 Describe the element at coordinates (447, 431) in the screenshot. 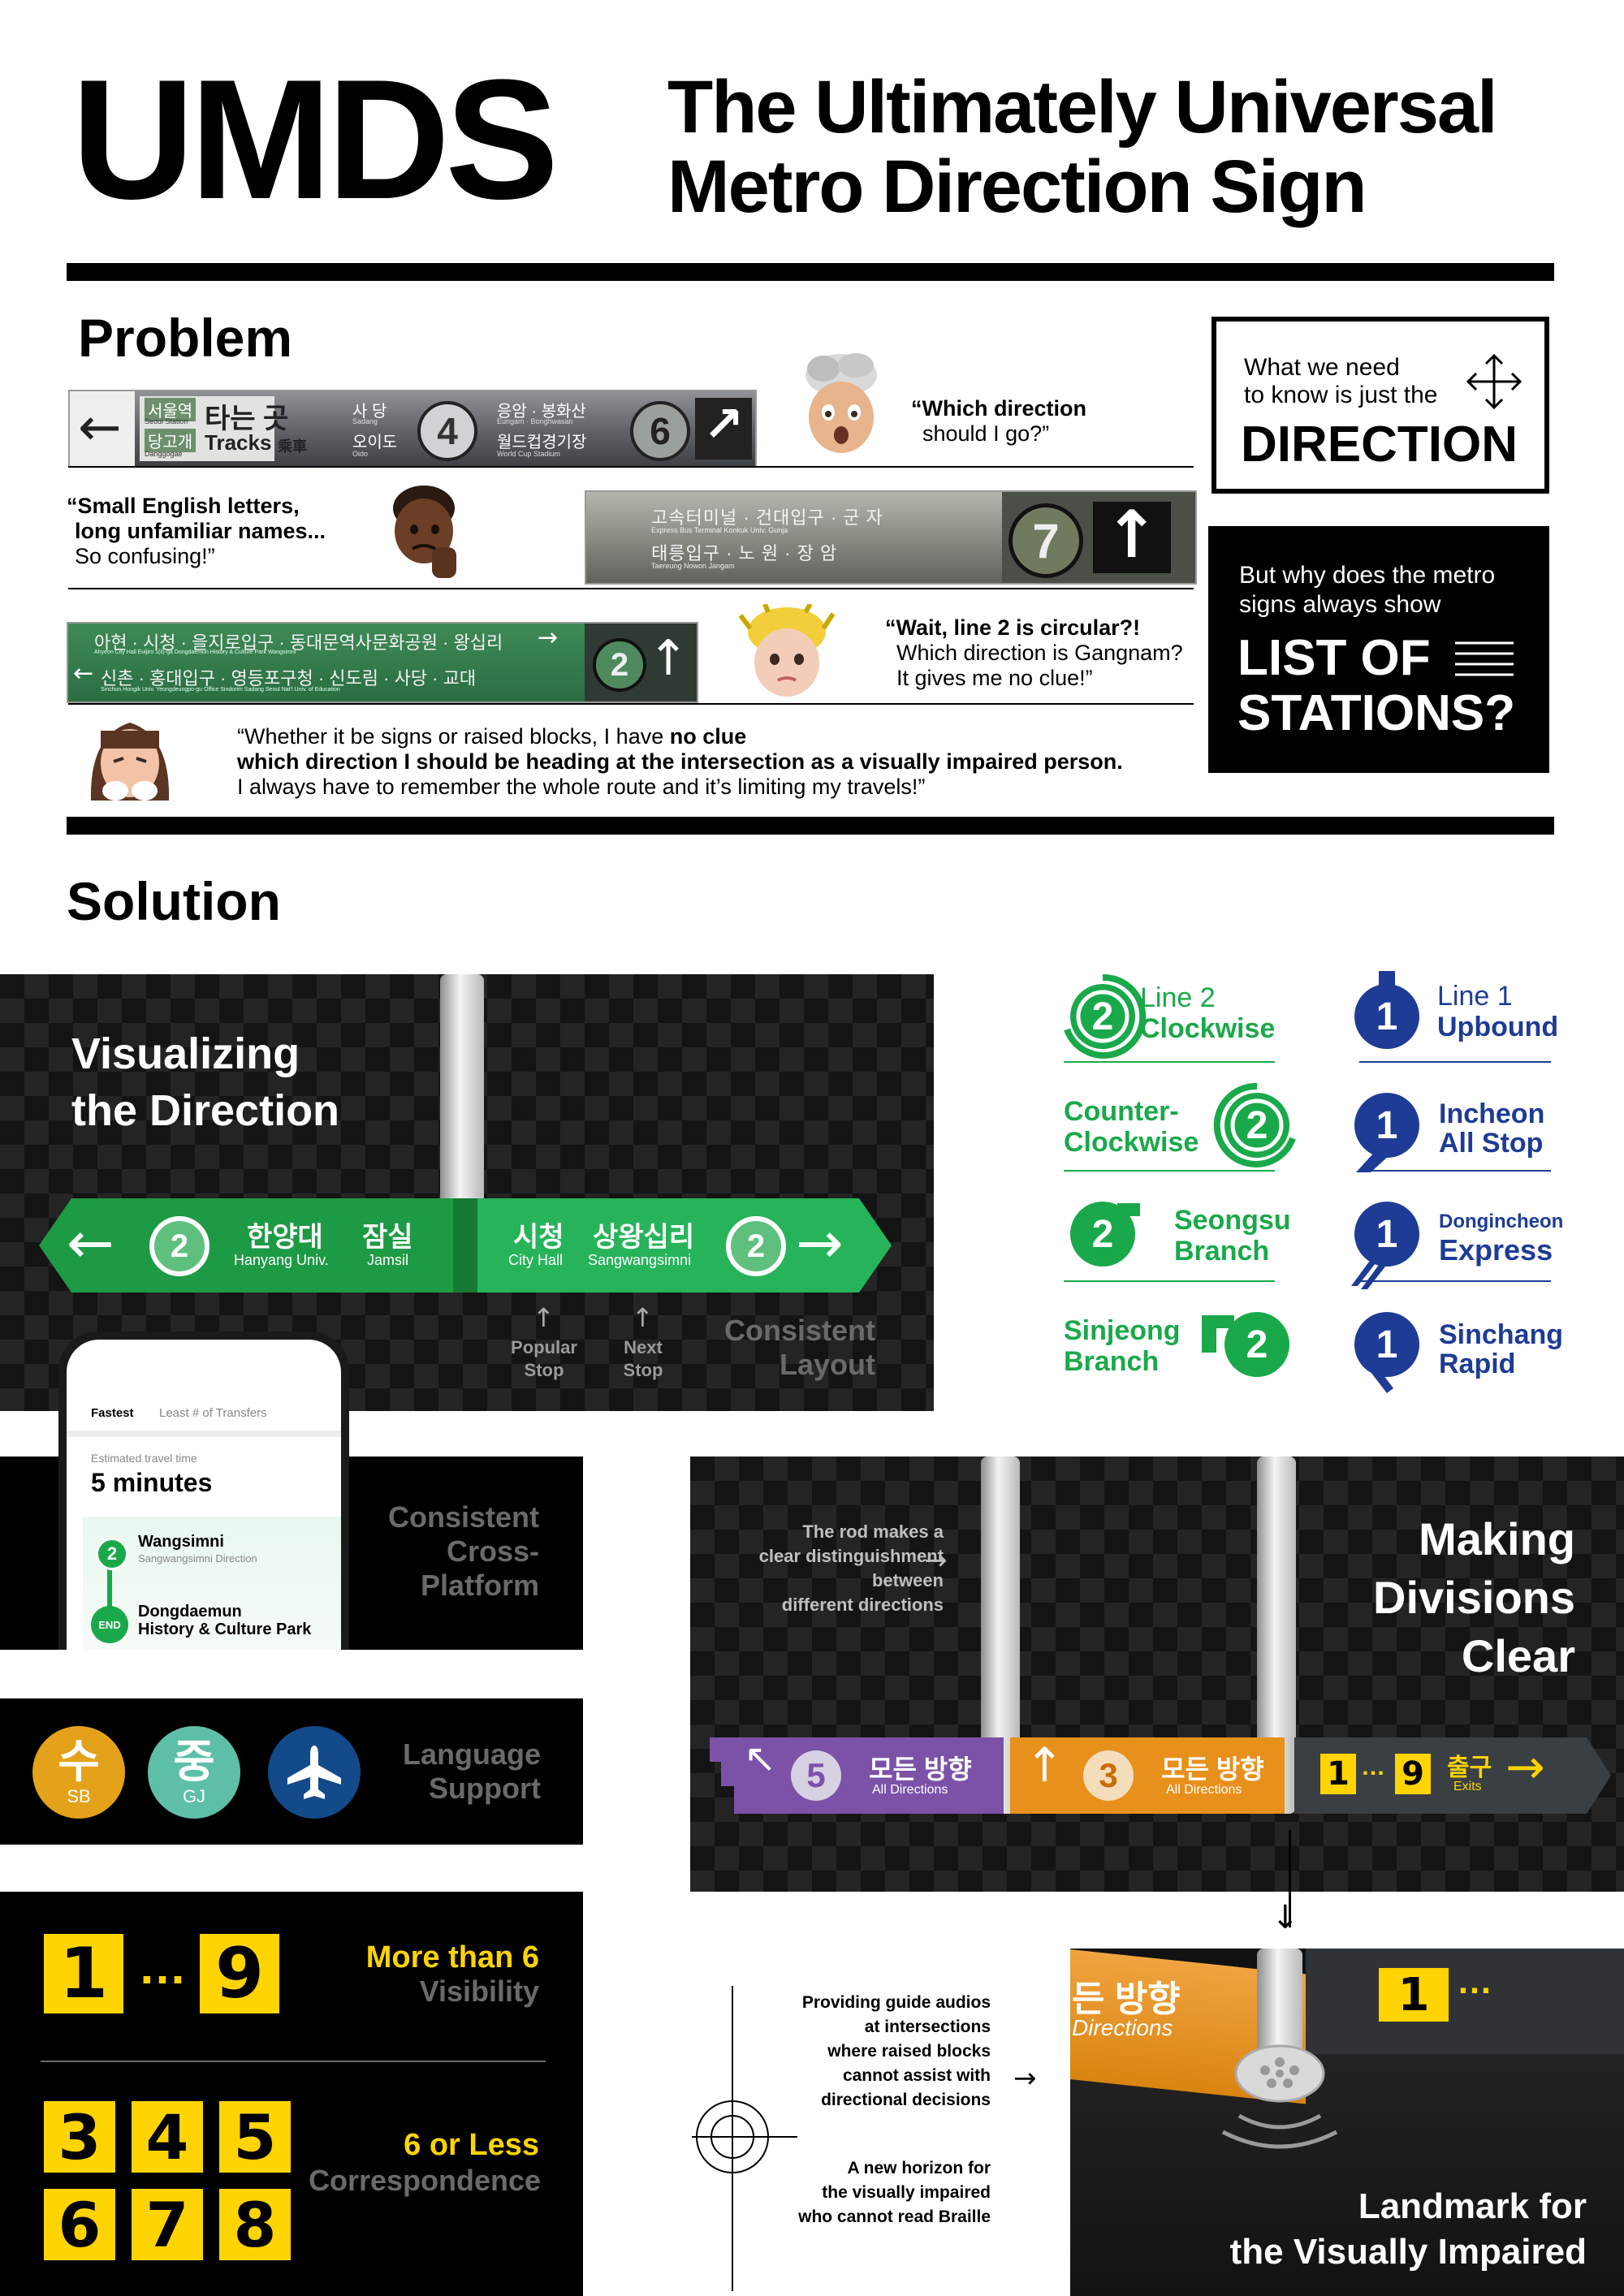

I see `sign1-line4-badge: 4` at that location.